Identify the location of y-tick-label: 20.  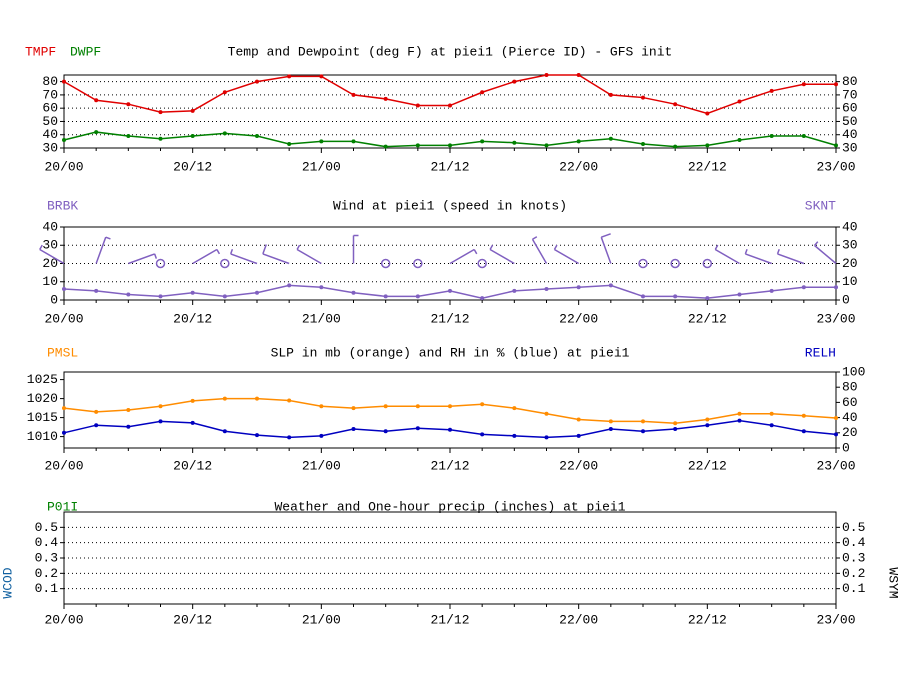
(50, 263).